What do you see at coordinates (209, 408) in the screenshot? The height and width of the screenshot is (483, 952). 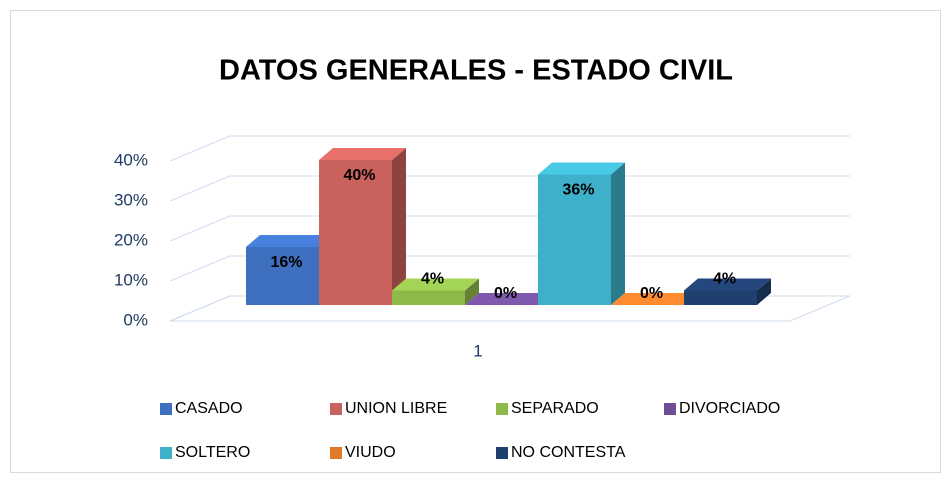 I see `legend-label: CASADO` at bounding box center [209, 408].